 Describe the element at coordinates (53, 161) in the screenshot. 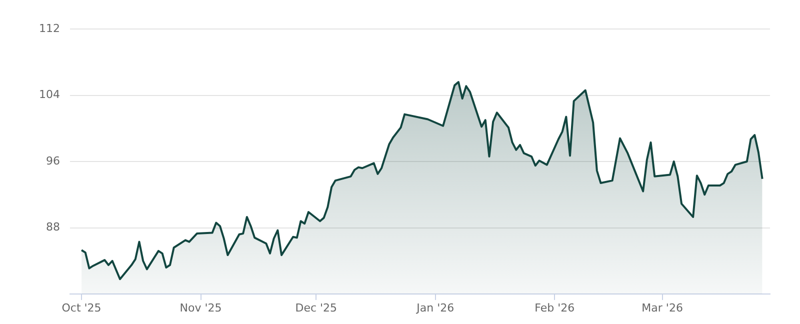

I see `y-tick-label: 96` at that location.